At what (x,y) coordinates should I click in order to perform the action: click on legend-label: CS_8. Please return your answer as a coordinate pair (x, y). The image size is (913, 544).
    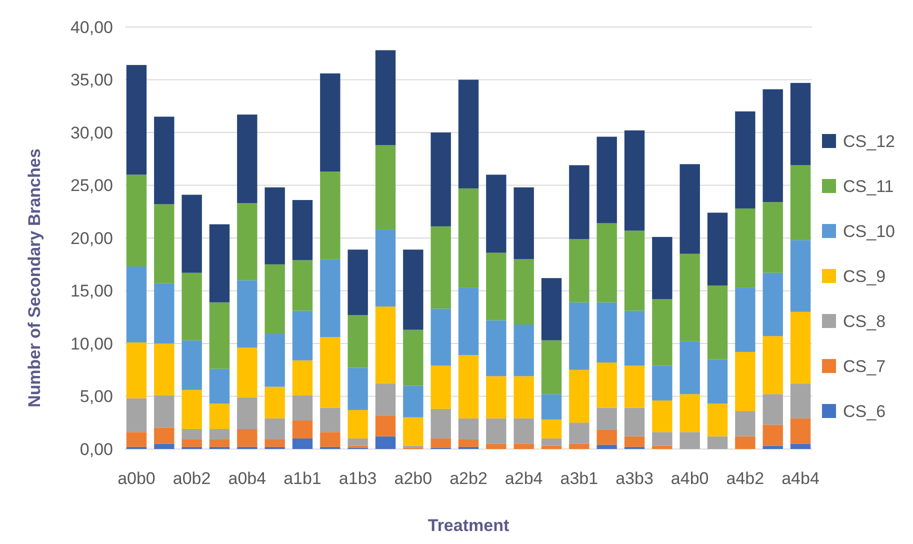
    Looking at the image, I should click on (864, 321).